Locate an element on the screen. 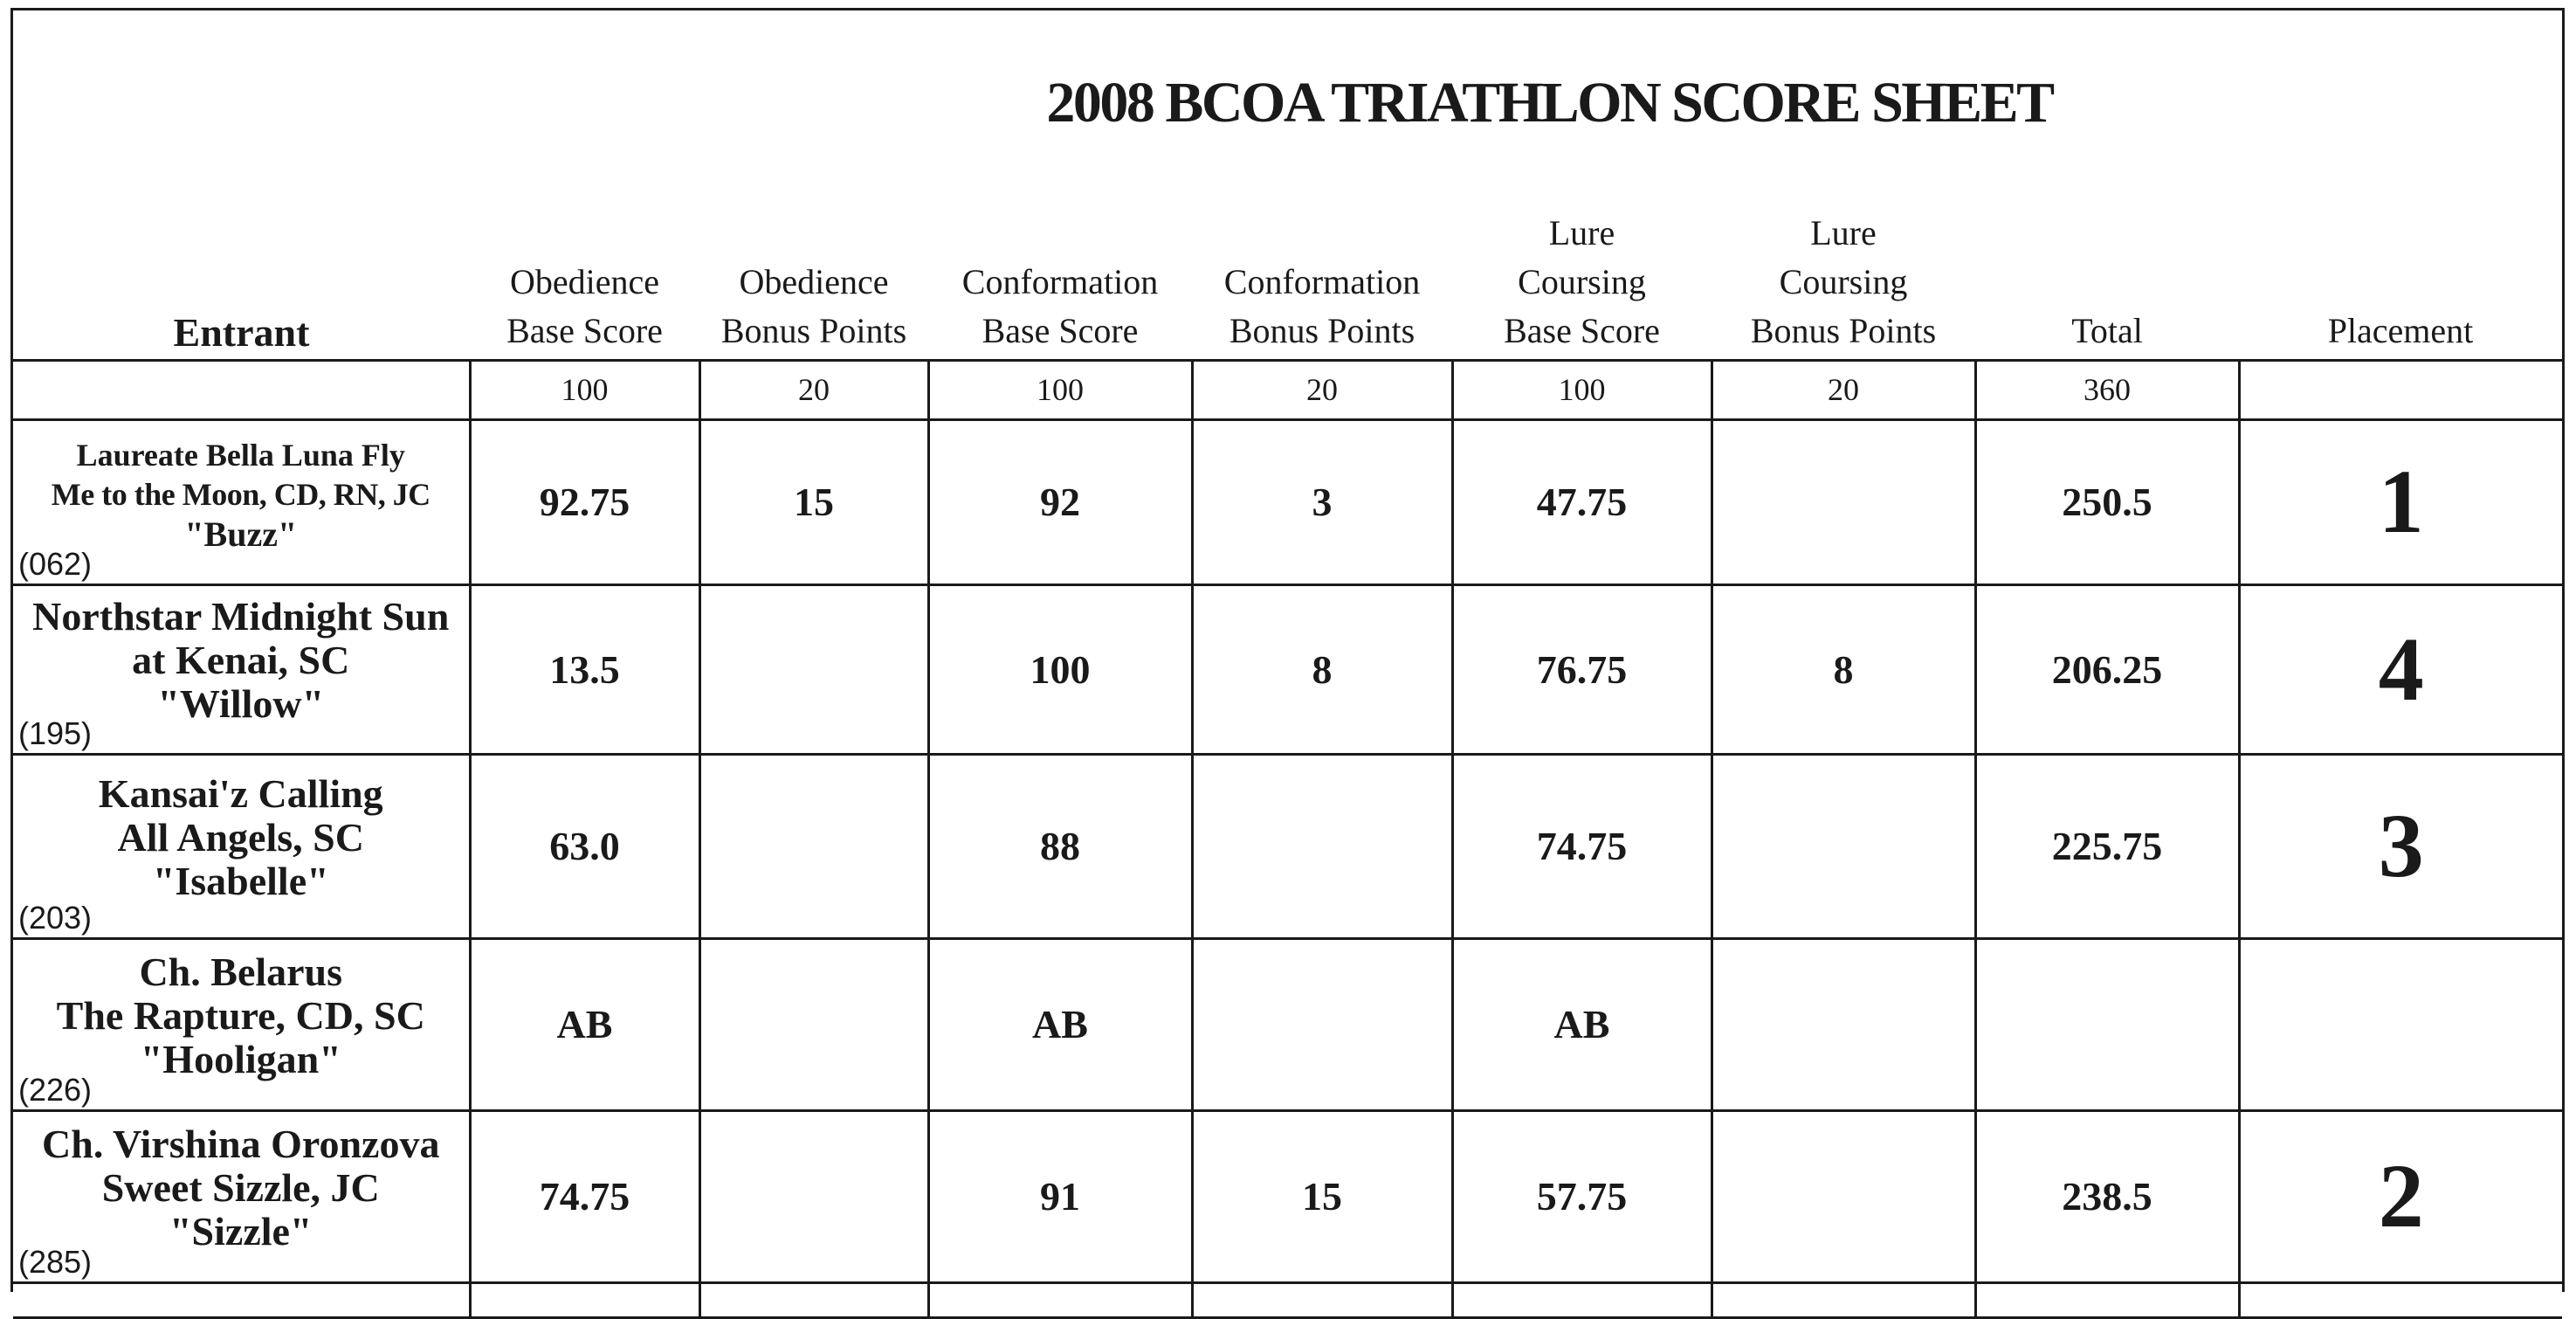  header-conformation-base: Conformation Base Score is located at coordinates (1060, 186).